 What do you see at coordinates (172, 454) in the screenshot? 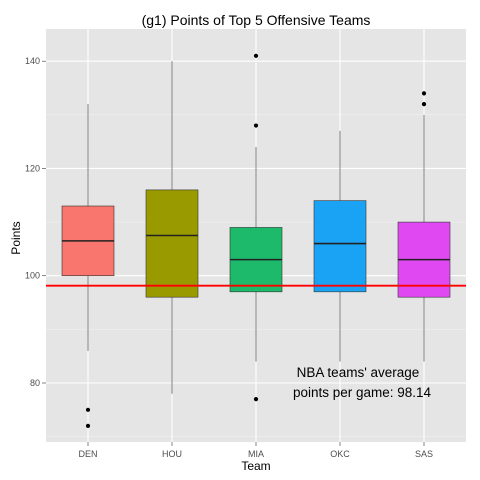
I see `x-tick-label-hou: HOU` at bounding box center [172, 454].